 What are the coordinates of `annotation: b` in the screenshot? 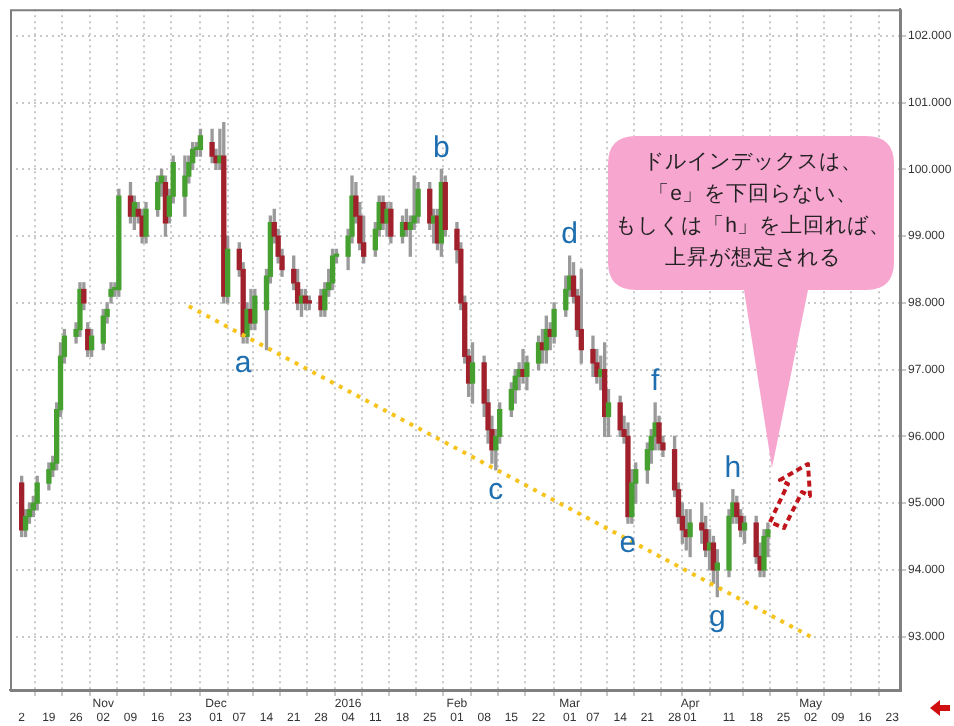 It's located at (441, 147).